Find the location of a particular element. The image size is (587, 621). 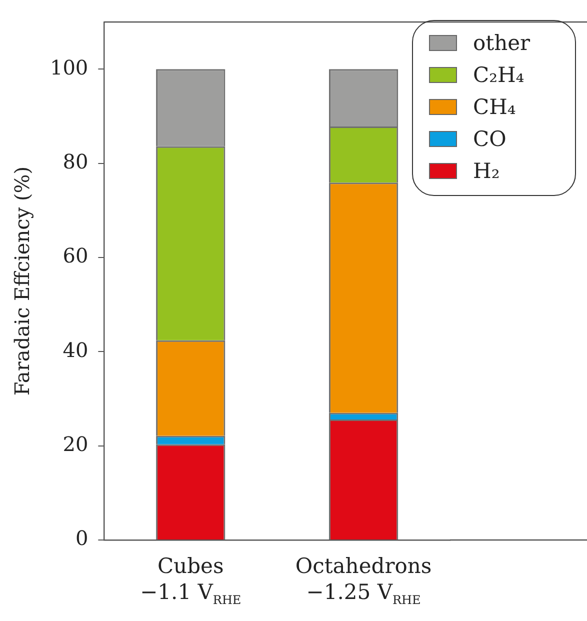

legend-label: other is located at coordinates (501, 43).